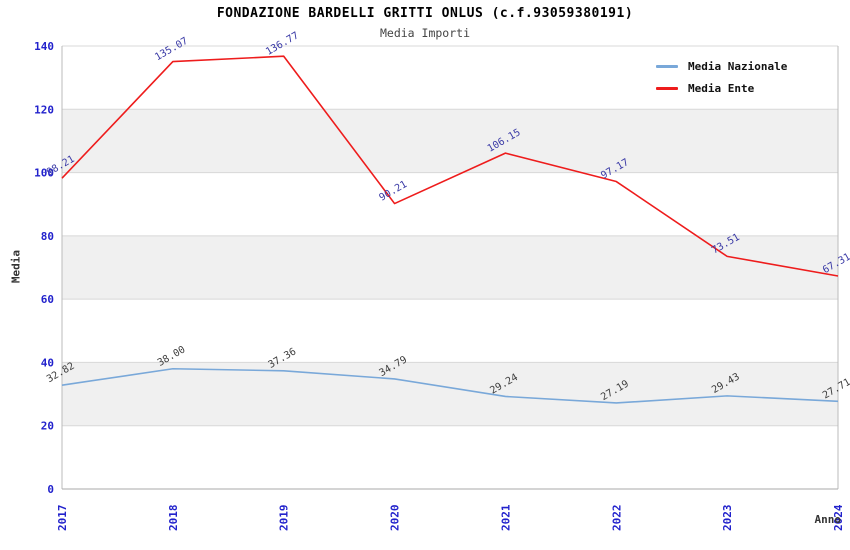  What do you see at coordinates (44, 46) in the screenshot?
I see `y-tick-label: 140` at bounding box center [44, 46].